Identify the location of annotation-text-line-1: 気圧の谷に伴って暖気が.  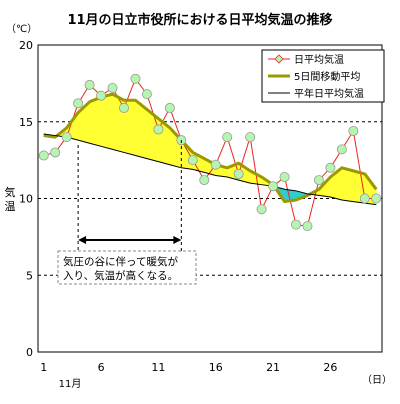
(120, 261).